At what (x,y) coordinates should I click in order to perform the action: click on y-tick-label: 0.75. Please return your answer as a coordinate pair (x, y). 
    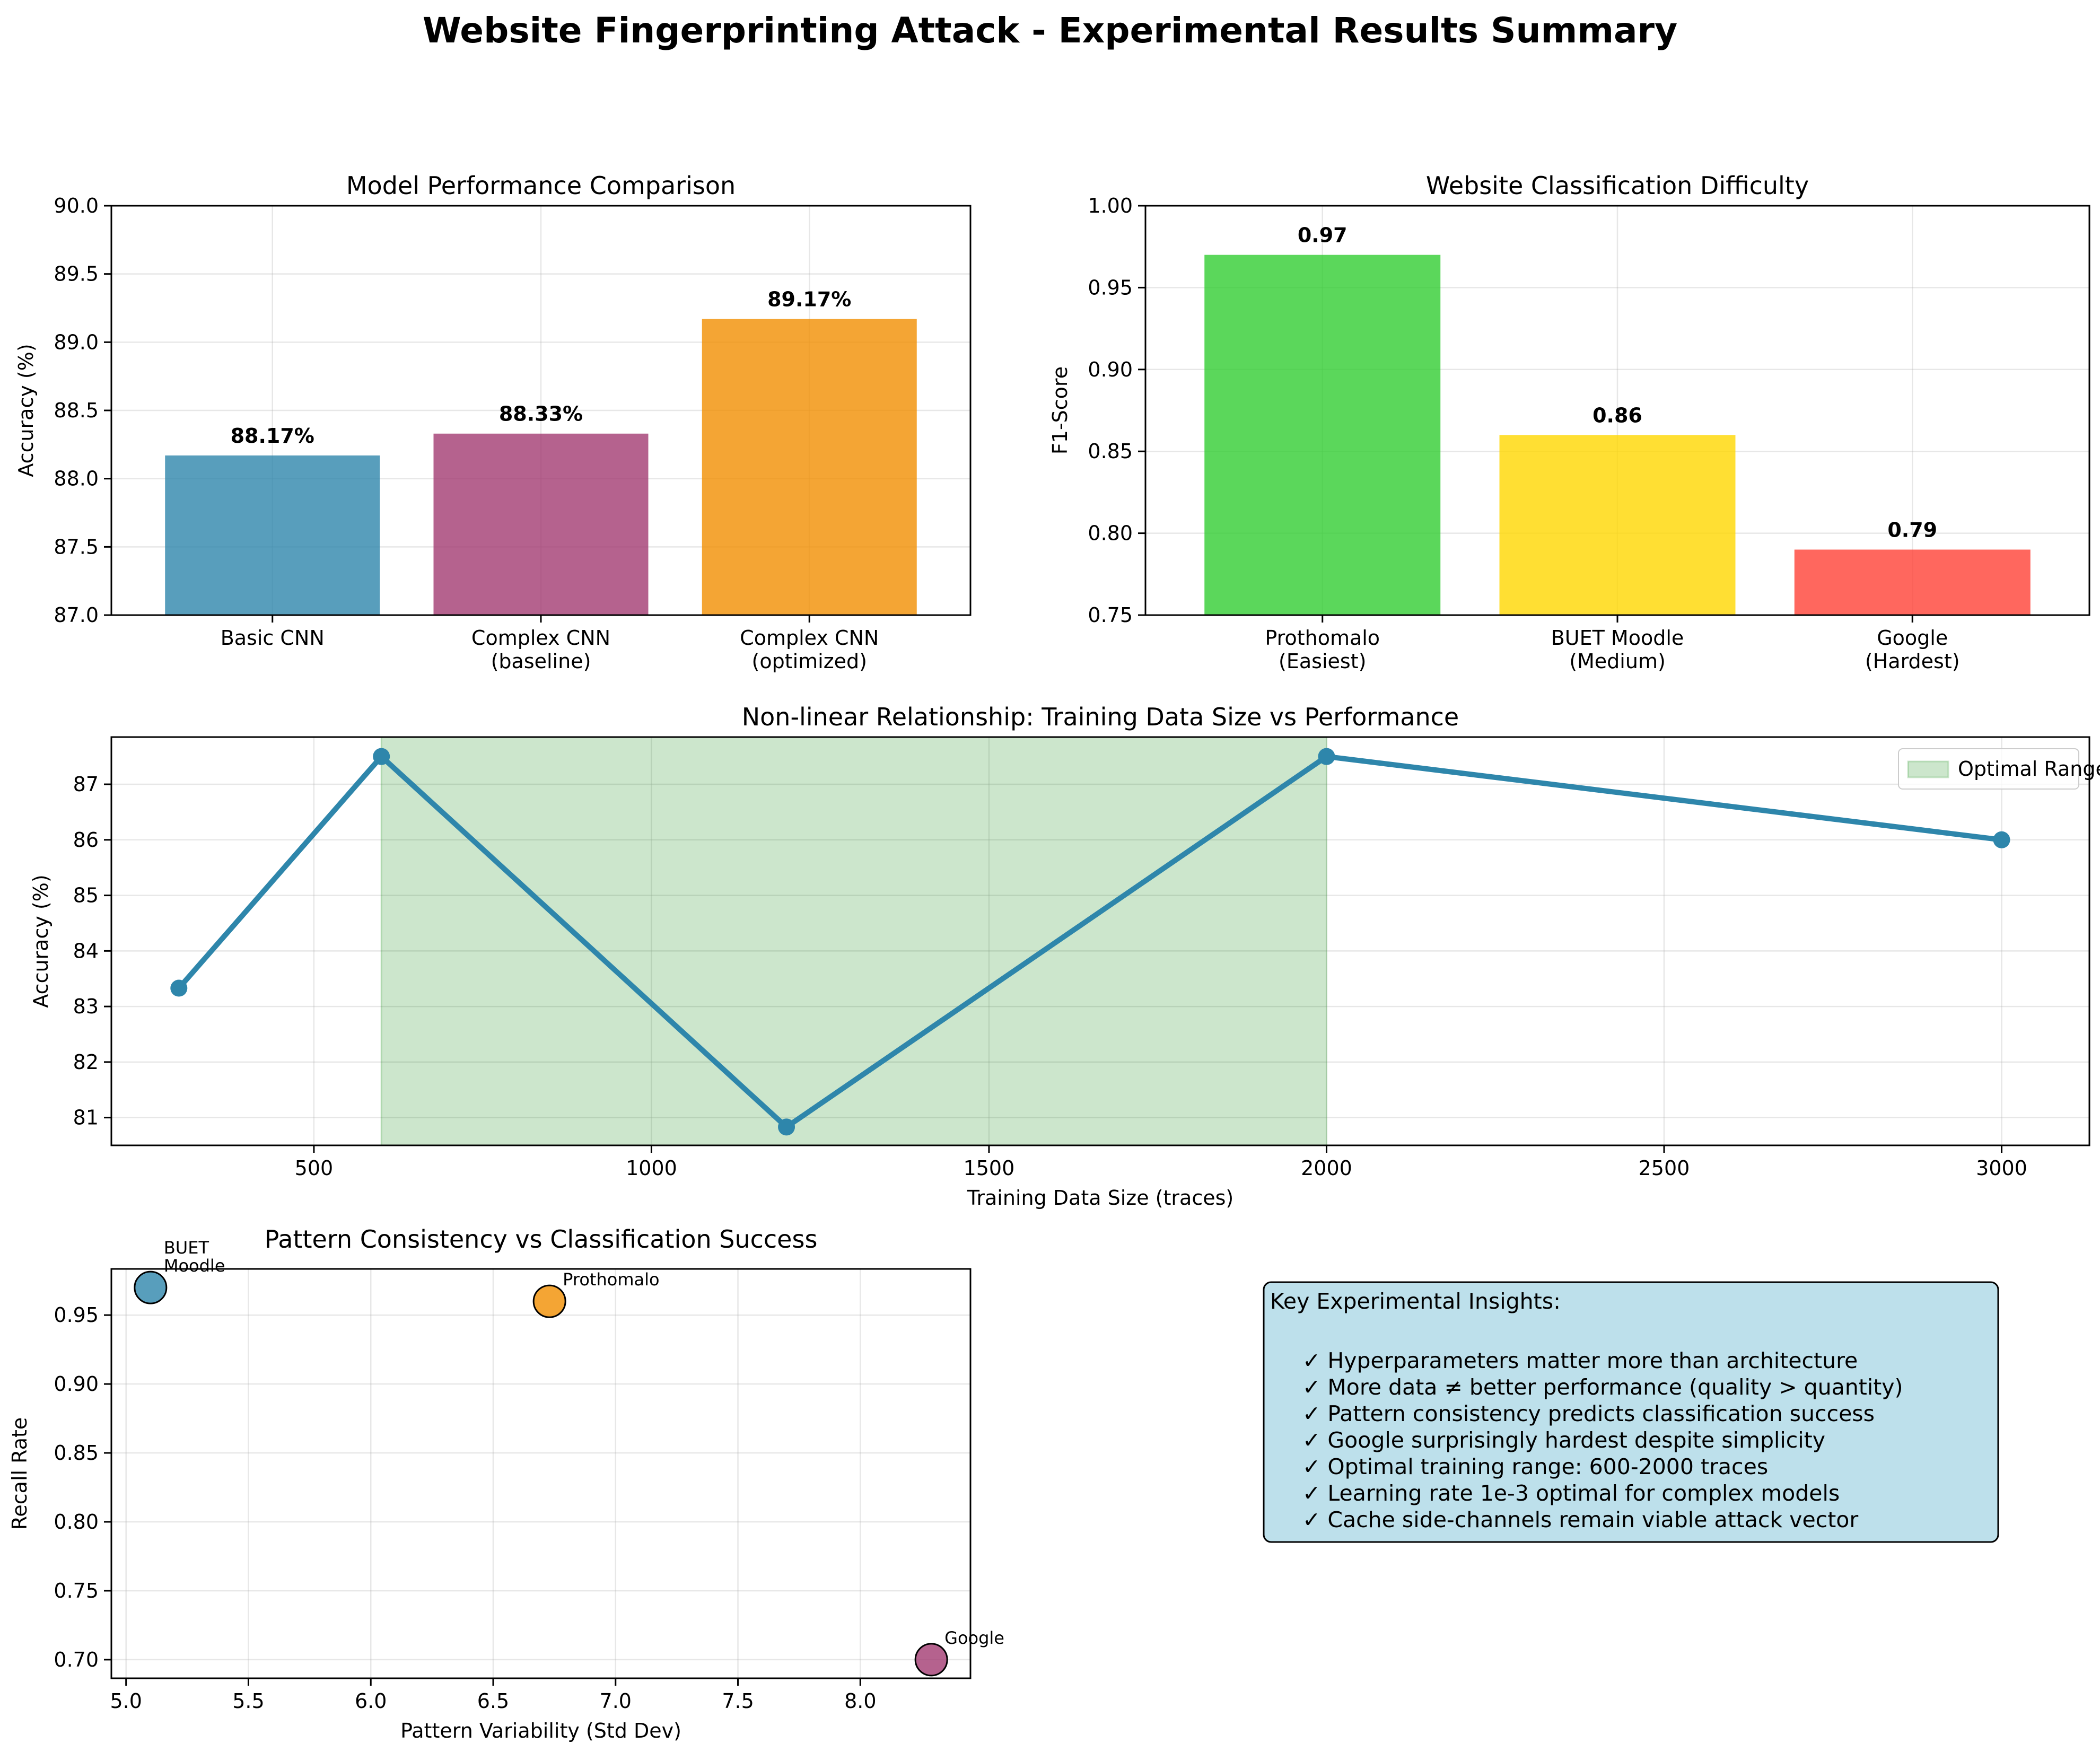
    Looking at the image, I should click on (76, 1590).